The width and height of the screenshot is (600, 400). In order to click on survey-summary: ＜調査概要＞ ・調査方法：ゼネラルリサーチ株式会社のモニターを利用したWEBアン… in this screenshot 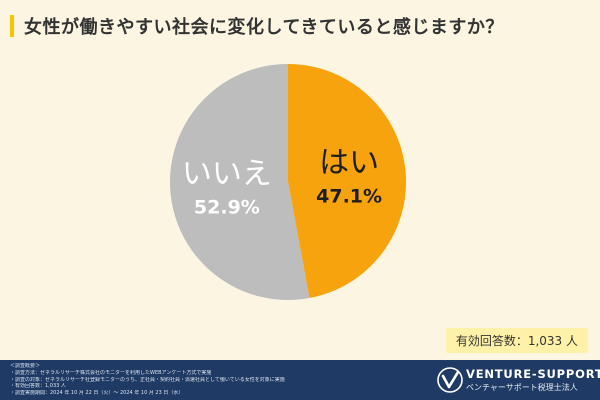, I will do `click(175, 380)`.